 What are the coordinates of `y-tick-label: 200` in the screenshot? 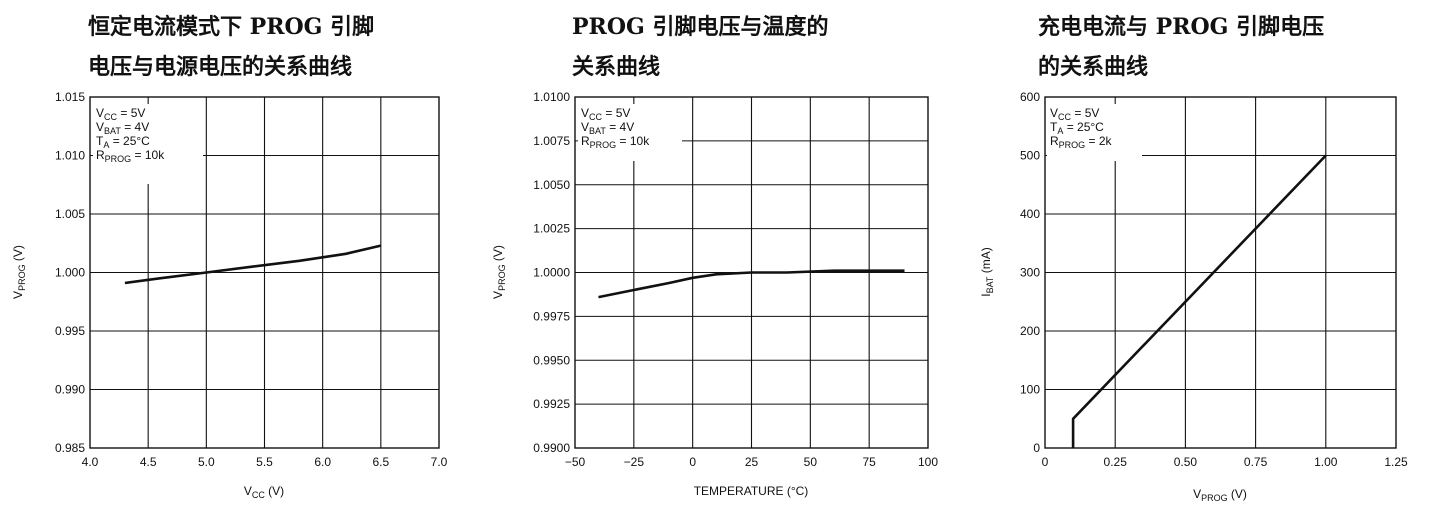 It's located at (1030, 331).